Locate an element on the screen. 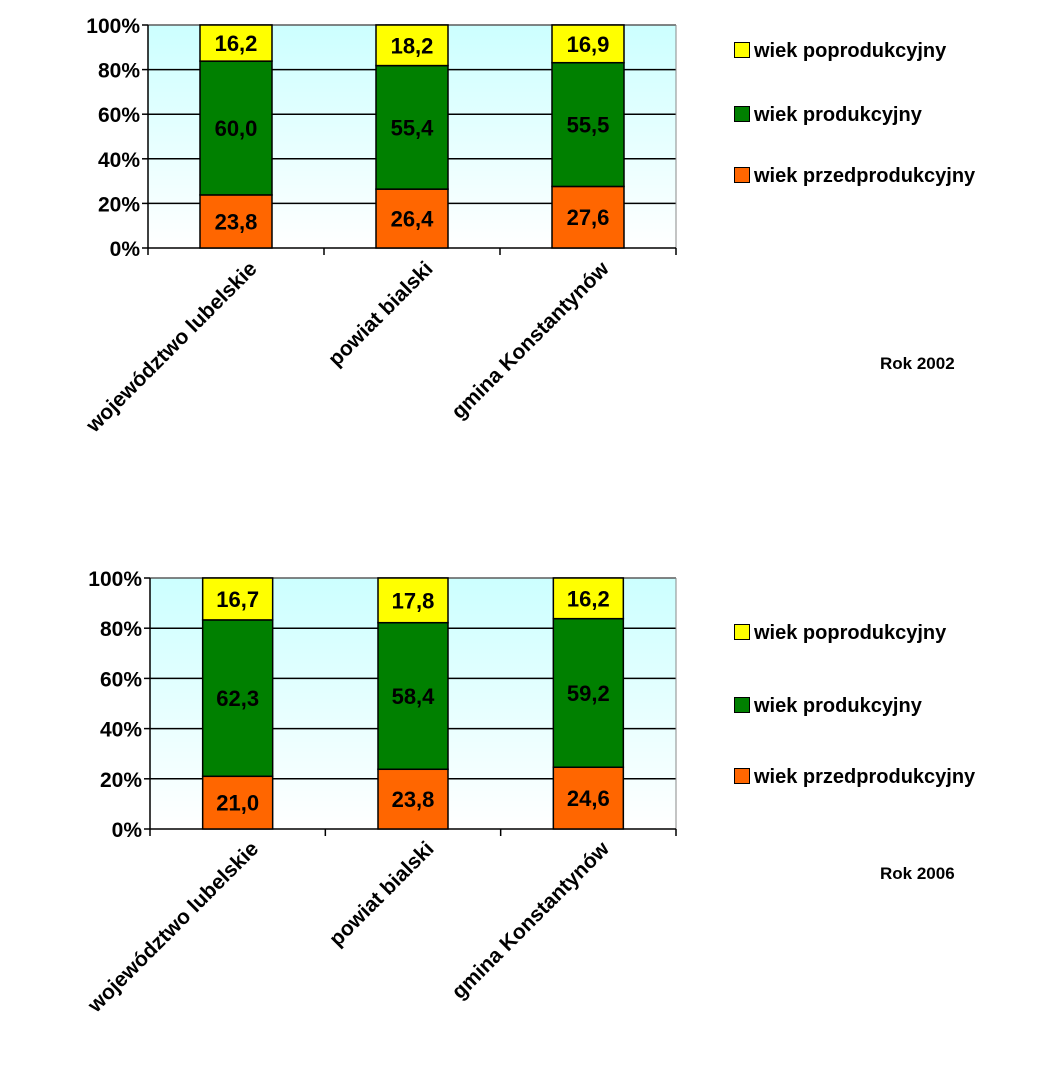 The width and height of the screenshot is (1044, 1077). data-label: 62,3 is located at coordinates (237, 698).